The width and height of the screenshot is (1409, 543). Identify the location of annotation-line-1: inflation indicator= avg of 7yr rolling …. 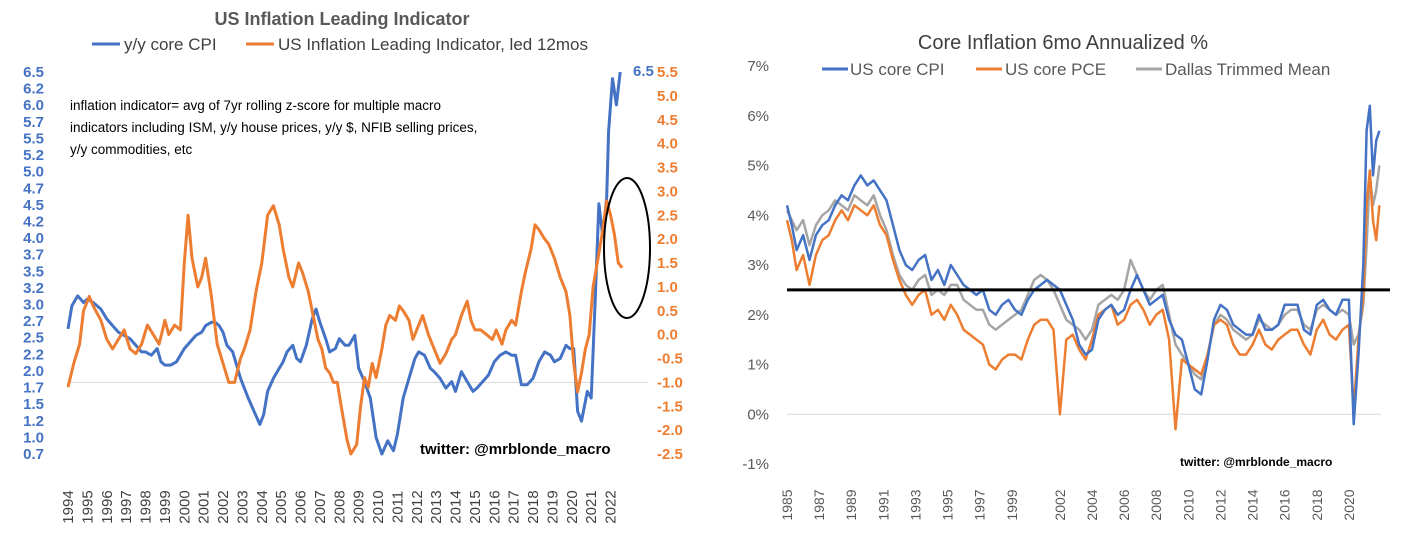
(255, 105).